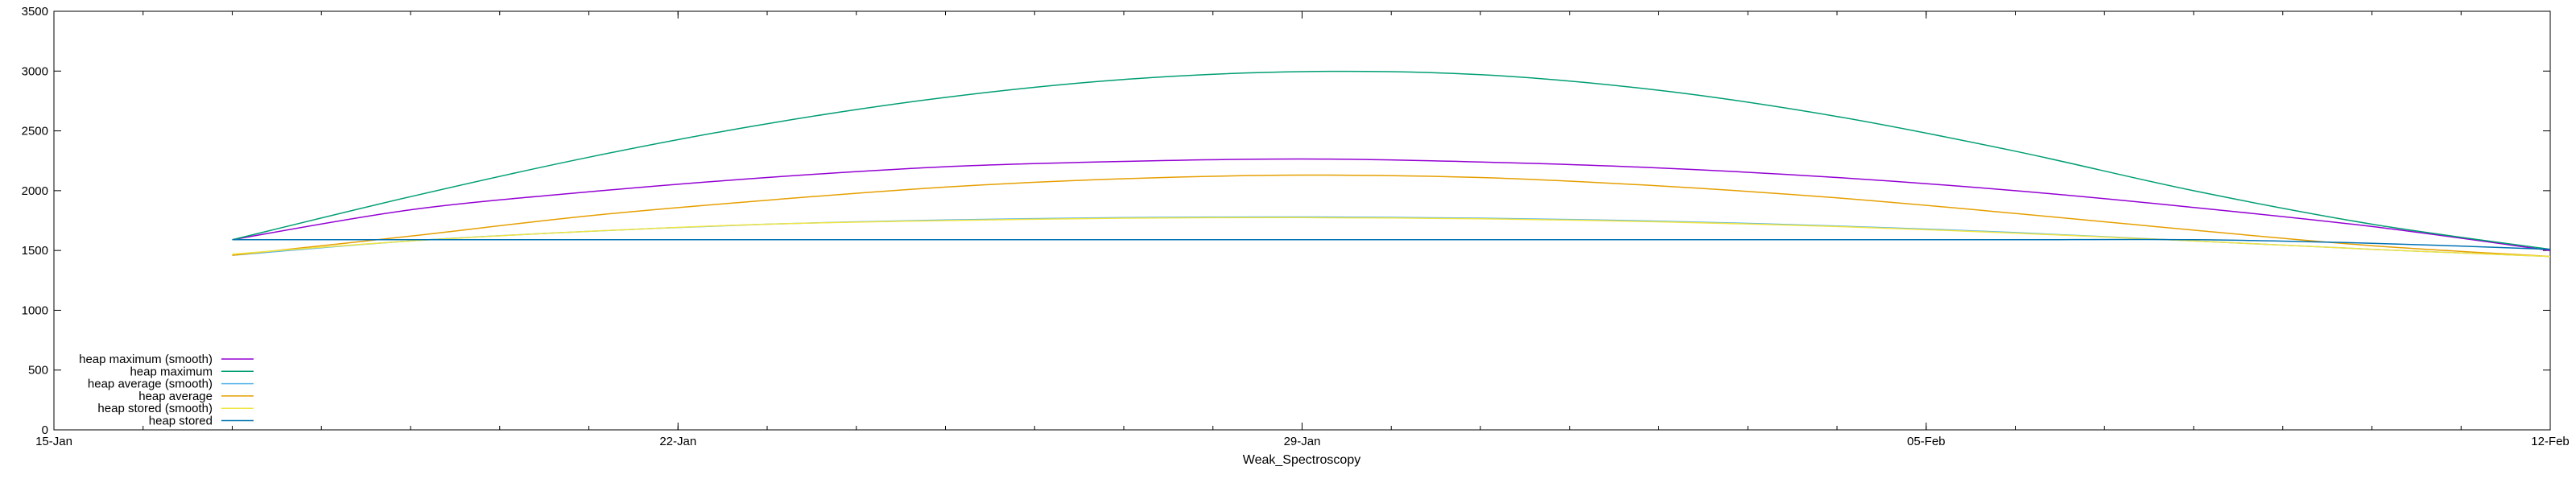  I want to click on x-axis-title: Weak_Spectroscopy, so click(1301, 460).